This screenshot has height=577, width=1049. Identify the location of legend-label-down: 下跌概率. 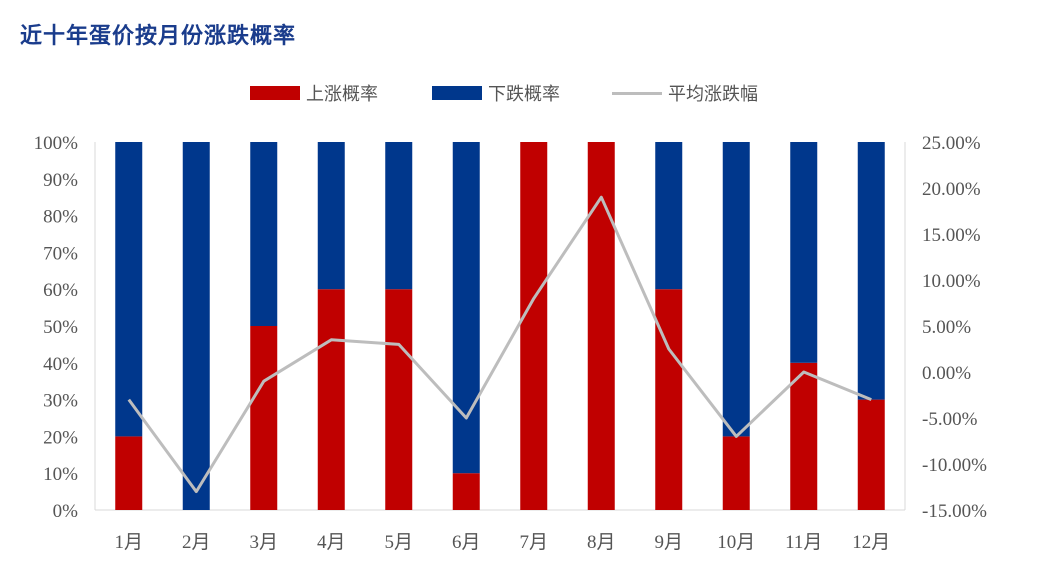
(524, 94).